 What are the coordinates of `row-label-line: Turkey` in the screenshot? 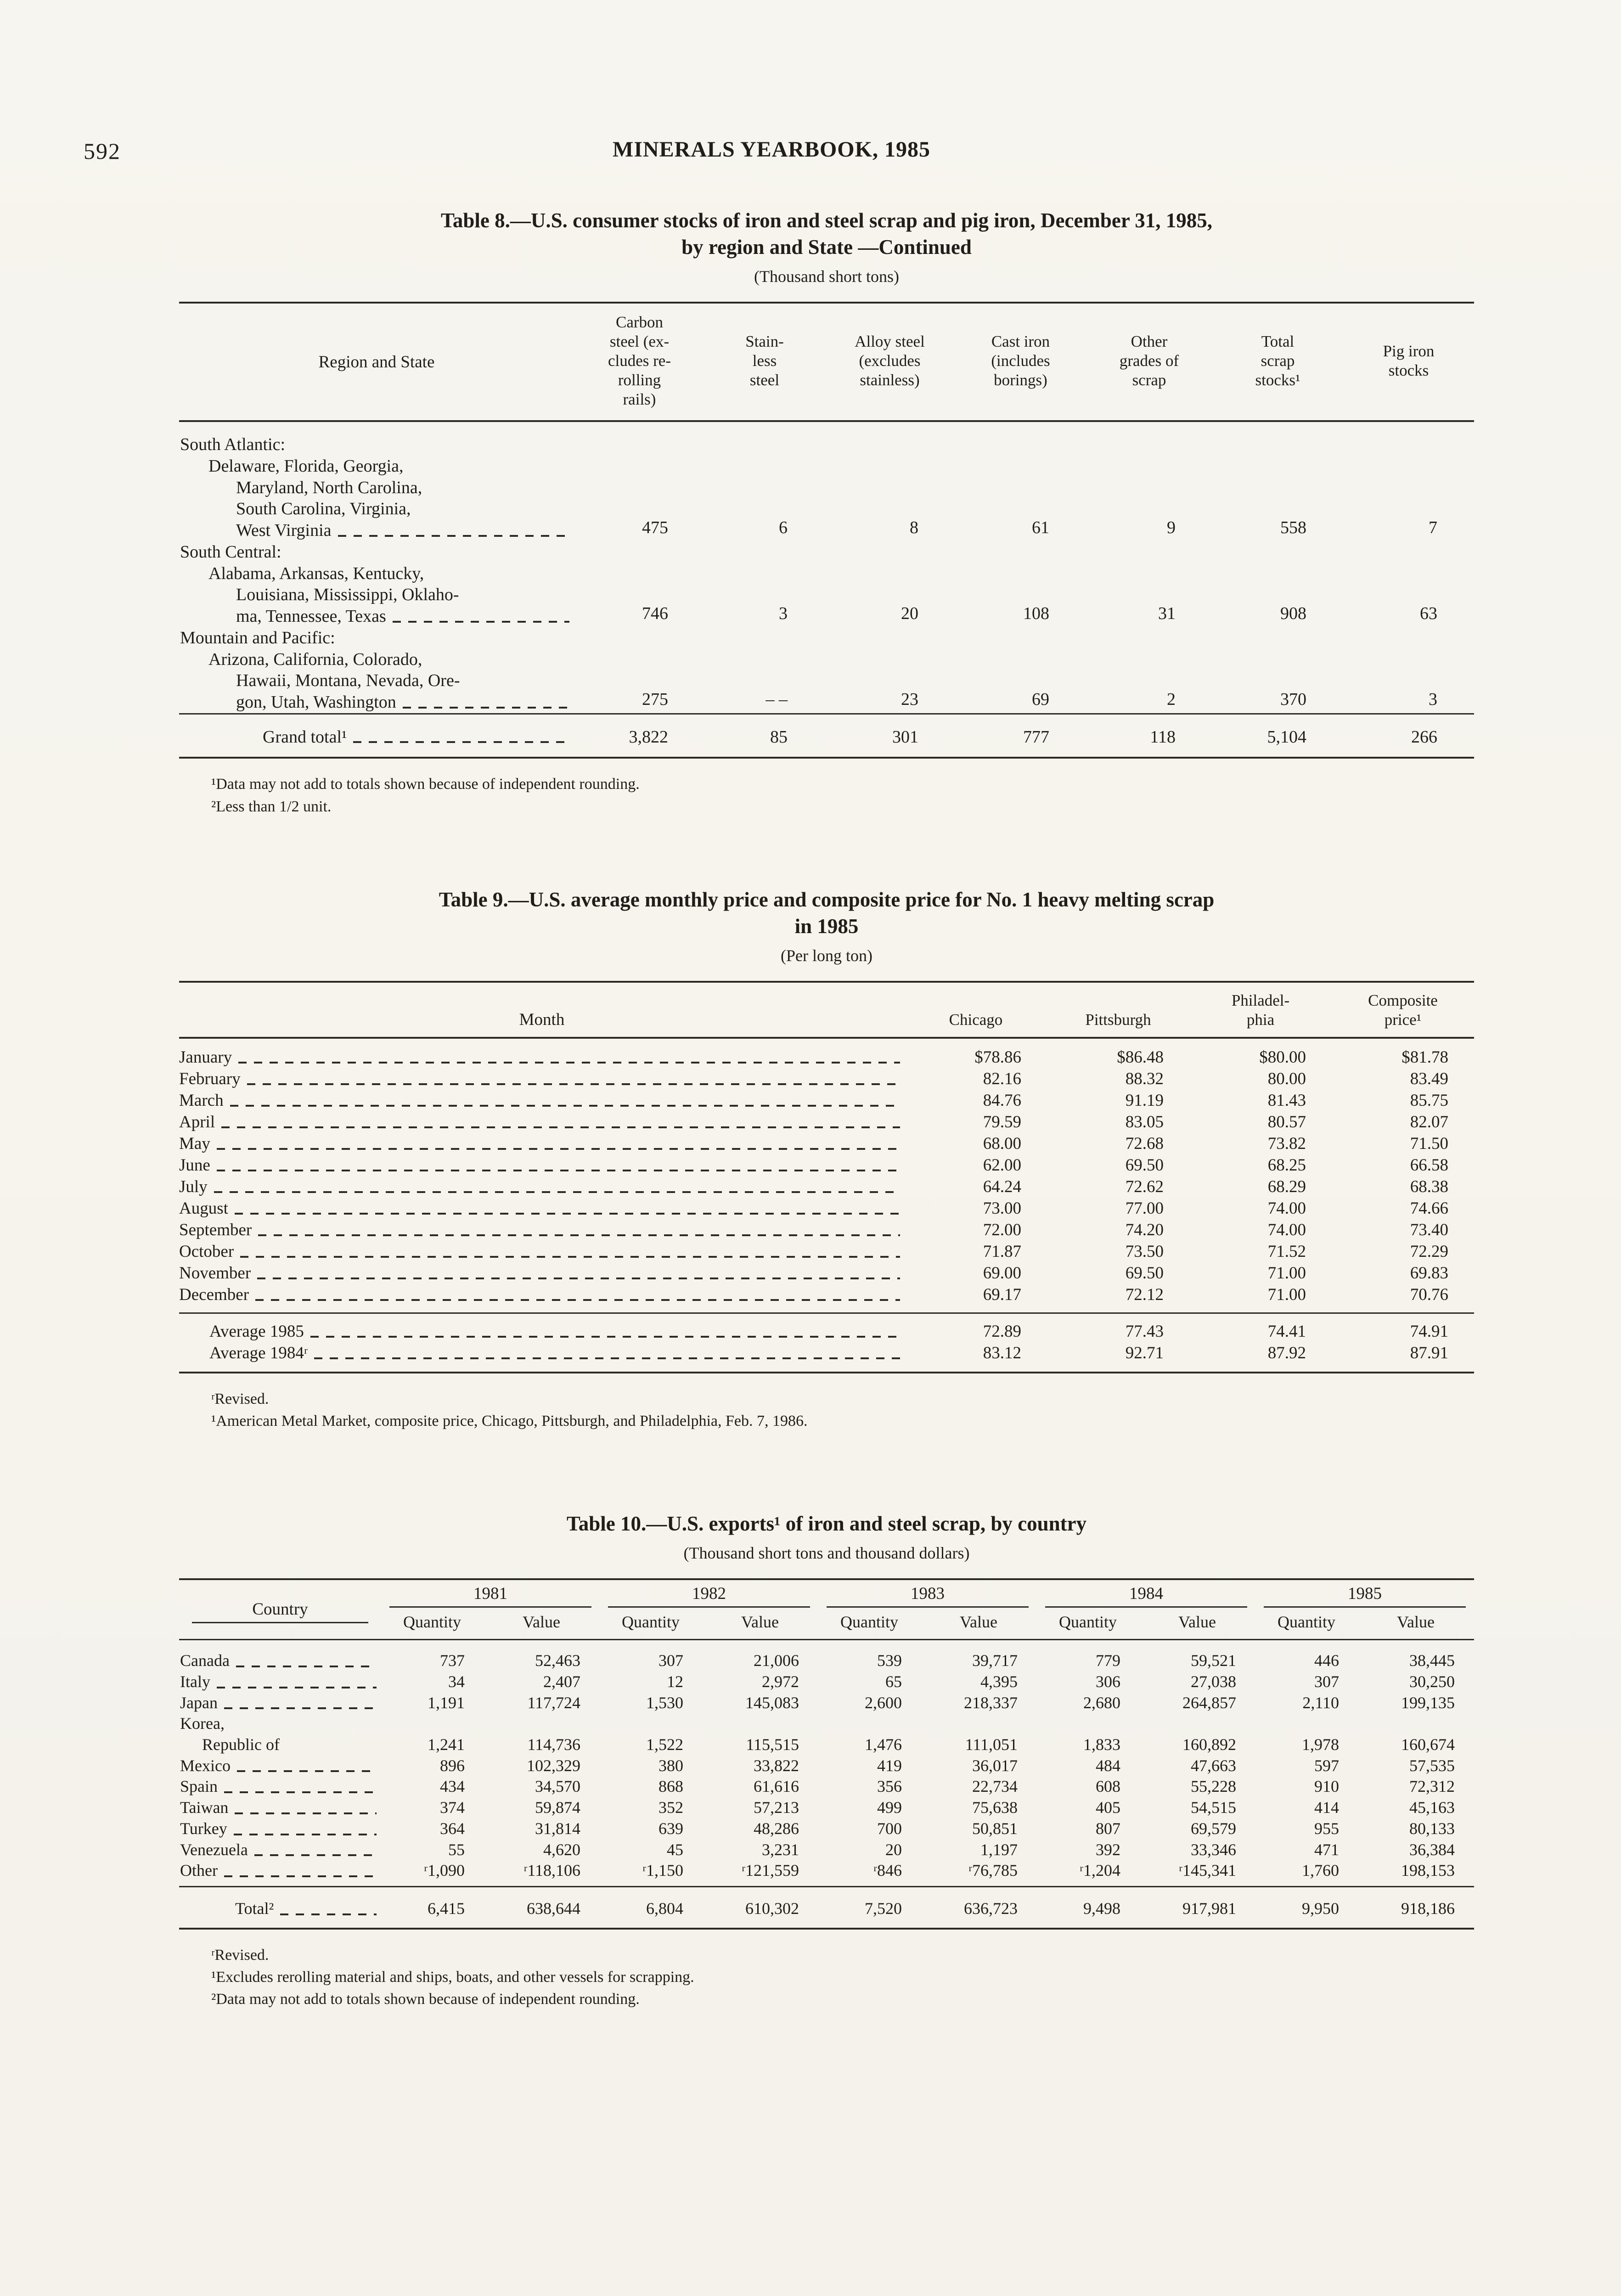 It's located at (280, 1829).